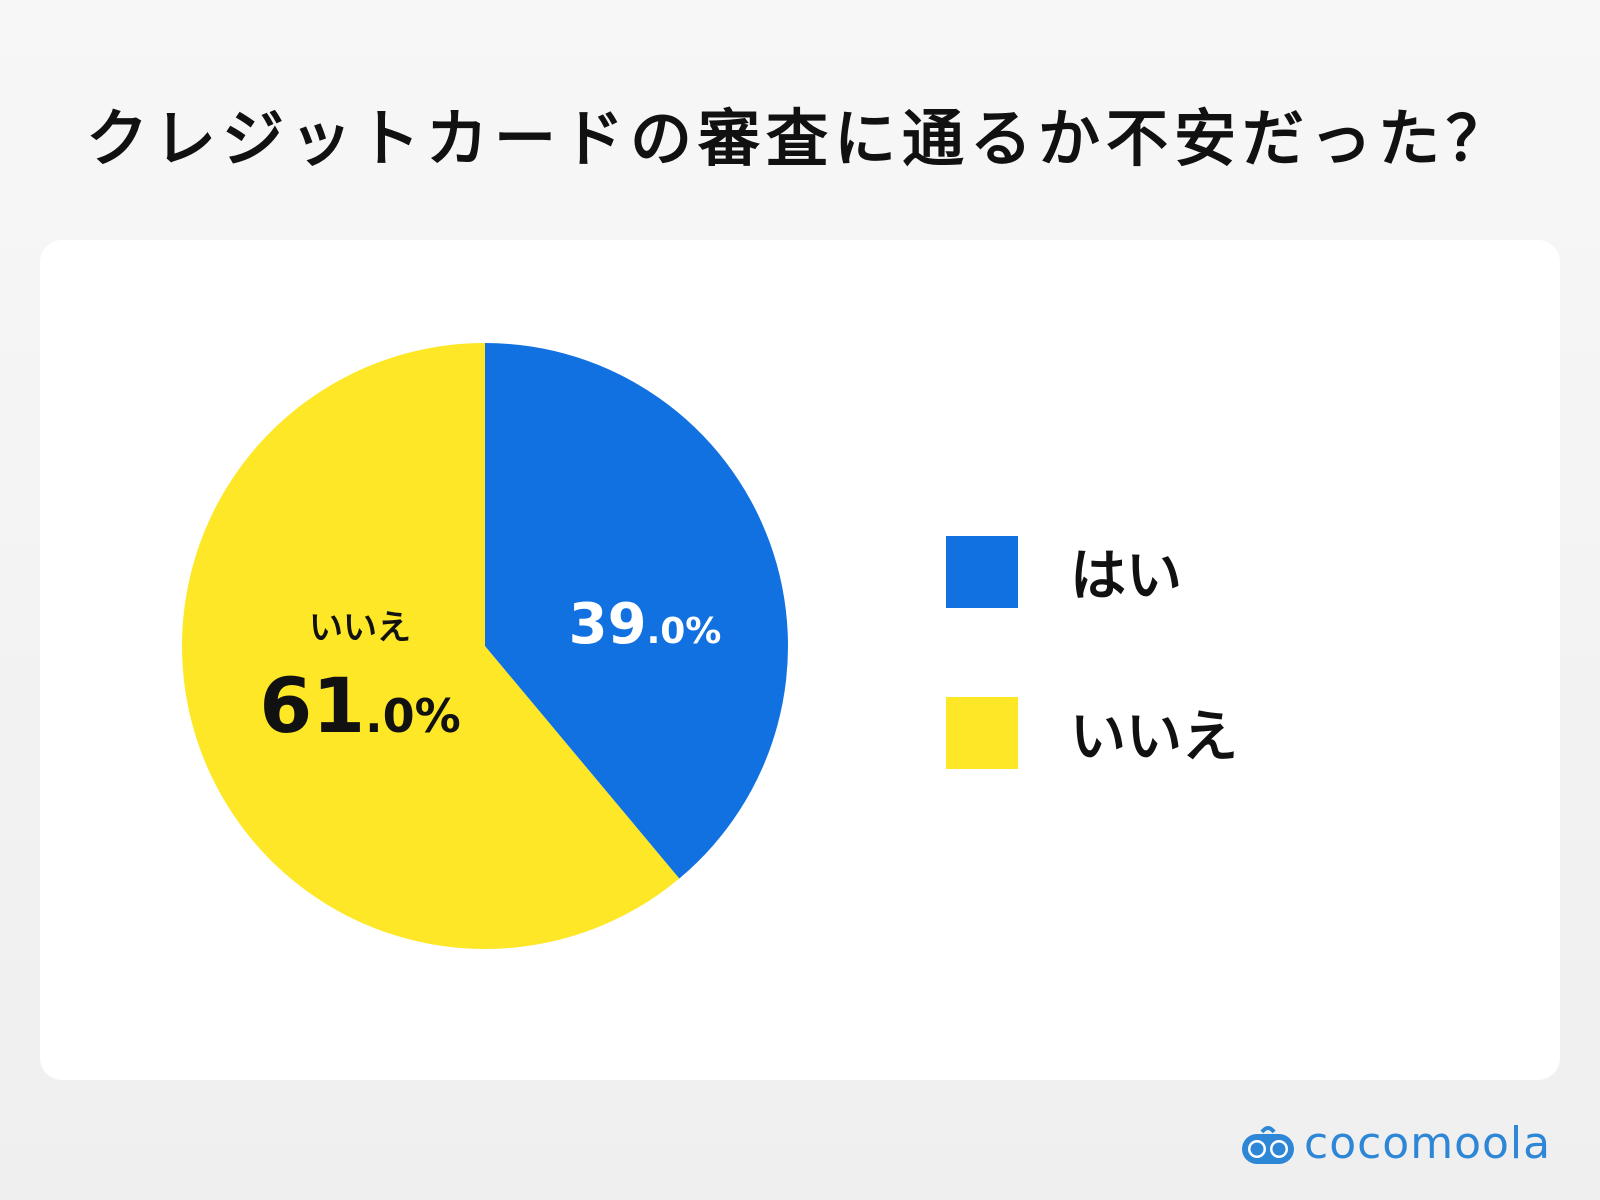 The width and height of the screenshot is (1600, 1200). What do you see at coordinates (1064, 571) in the screenshot?
I see `legend-item-yes: はい` at bounding box center [1064, 571].